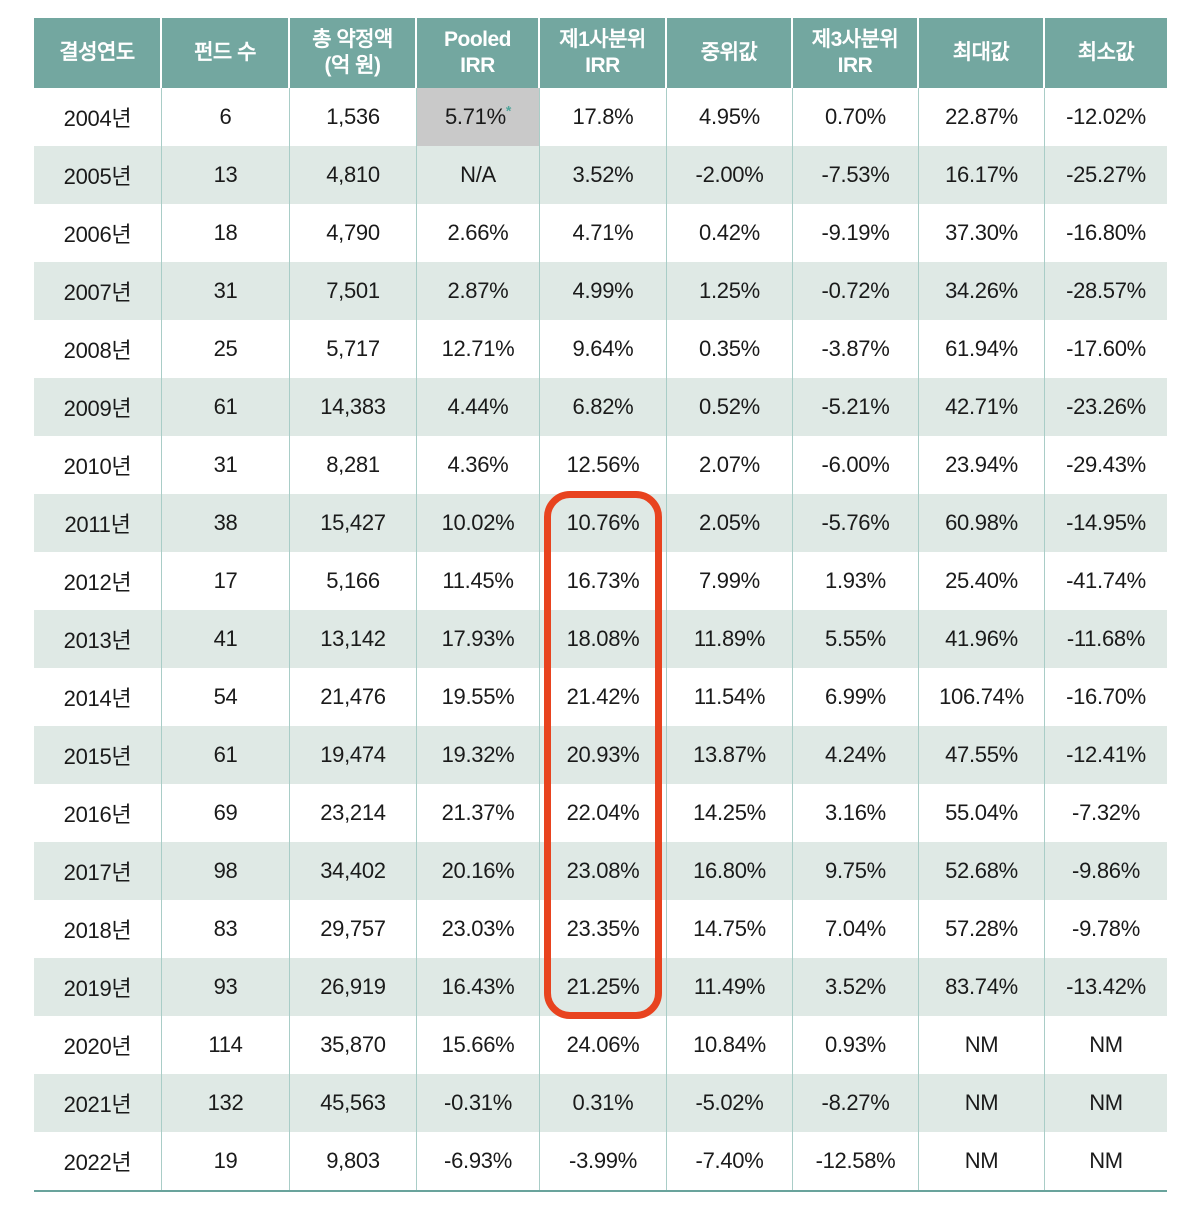 The width and height of the screenshot is (1194, 1212). What do you see at coordinates (353, 349) in the screenshot?
I see `table-cell: 5,717` at bounding box center [353, 349].